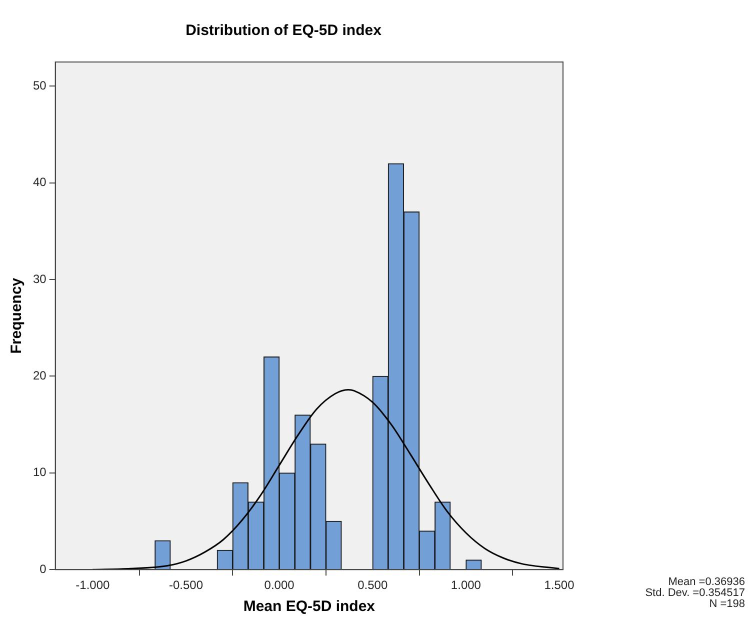 The height and width of the screenshot is (624, 749). What do you see at coordinates (727, 604) in the screenshot?
I see `text: N =198` at bounding box center [727, 604].